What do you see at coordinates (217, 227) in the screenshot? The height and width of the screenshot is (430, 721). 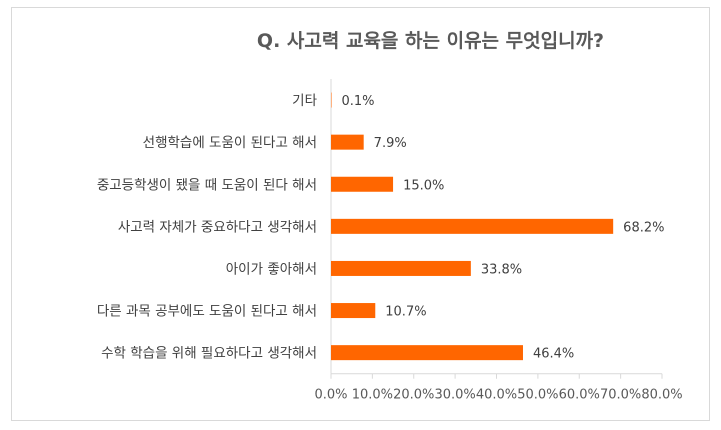 I see `category-label: 사고력 자체가 중요하다고 생각해서` at bounding box center [217, 227].